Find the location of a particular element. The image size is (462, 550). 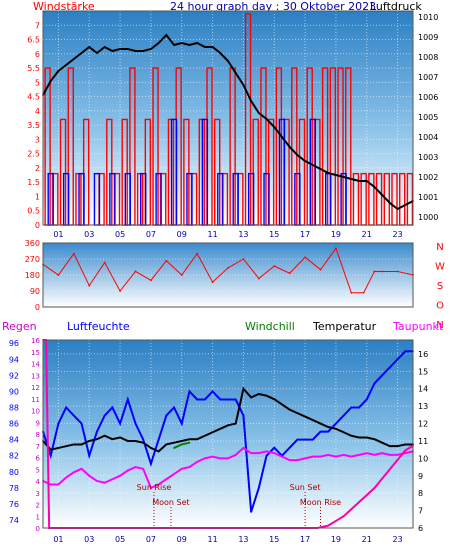

chart3-humidity-tick-1: 76 is located at coordinates (14, 504).